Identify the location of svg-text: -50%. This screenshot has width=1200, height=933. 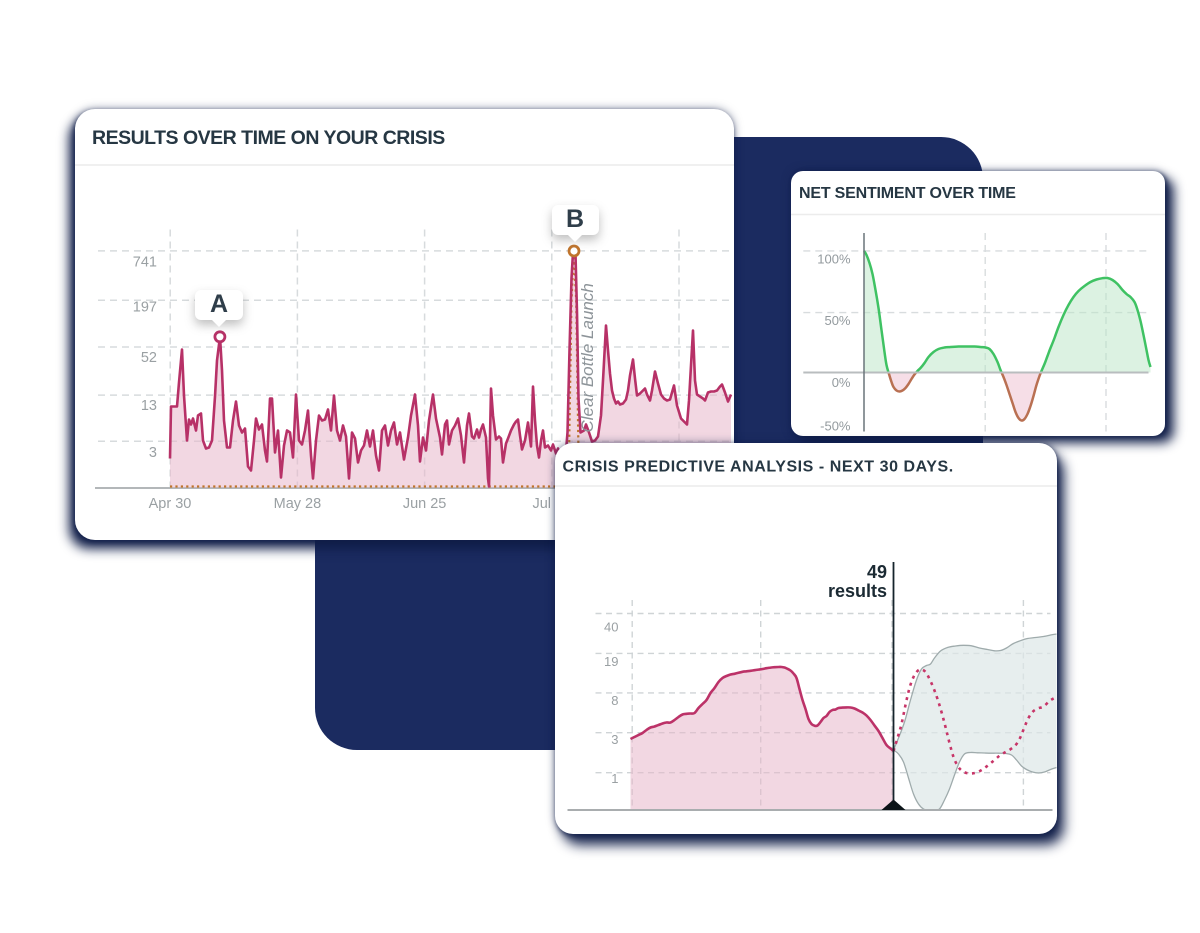
(835, 426).